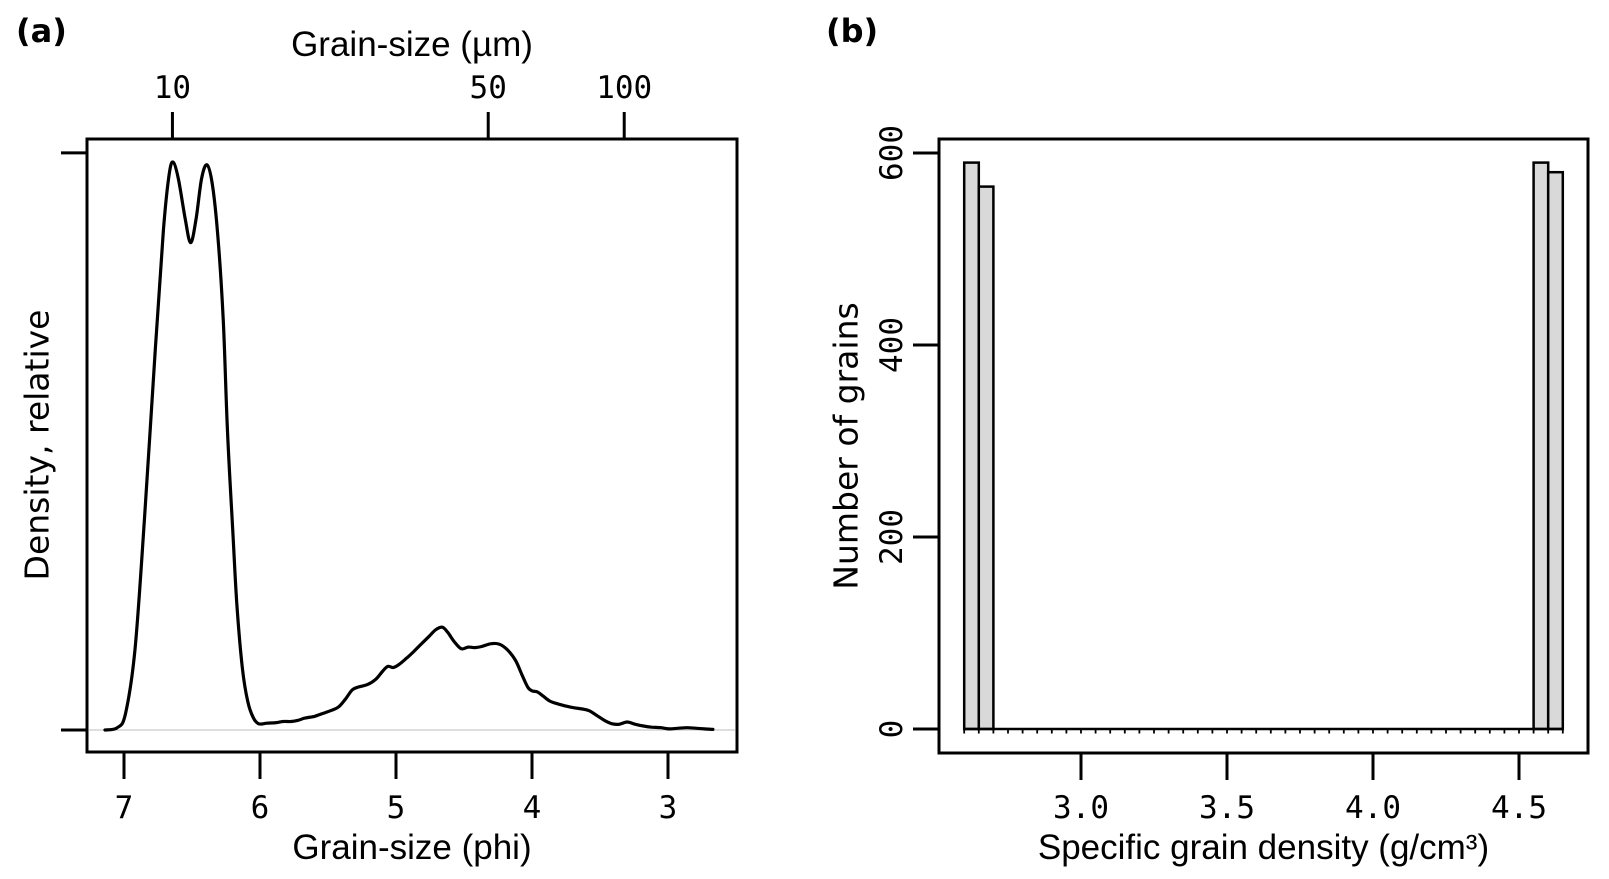 The height and width of the screenshot is (879, 1609). What do you see at coordinates (892, 729) in the screenshot?
I see `svg-text: 0` at bounding box center [892, 729].